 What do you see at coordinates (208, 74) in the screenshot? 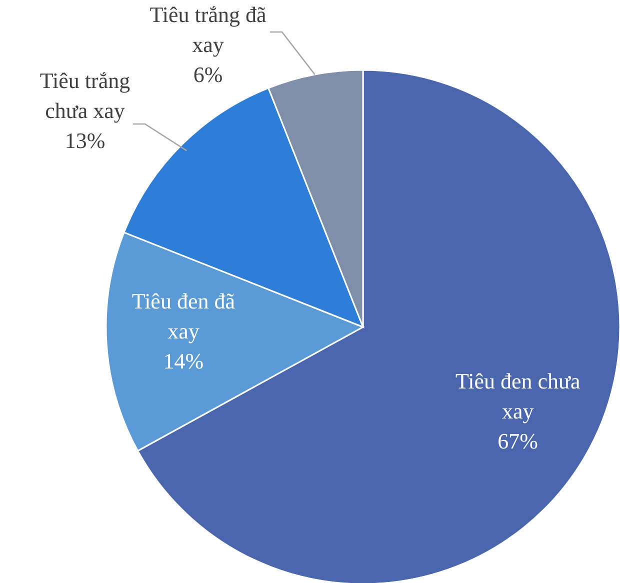
I see `data-label: 6%` at bounding box center [208, 74].